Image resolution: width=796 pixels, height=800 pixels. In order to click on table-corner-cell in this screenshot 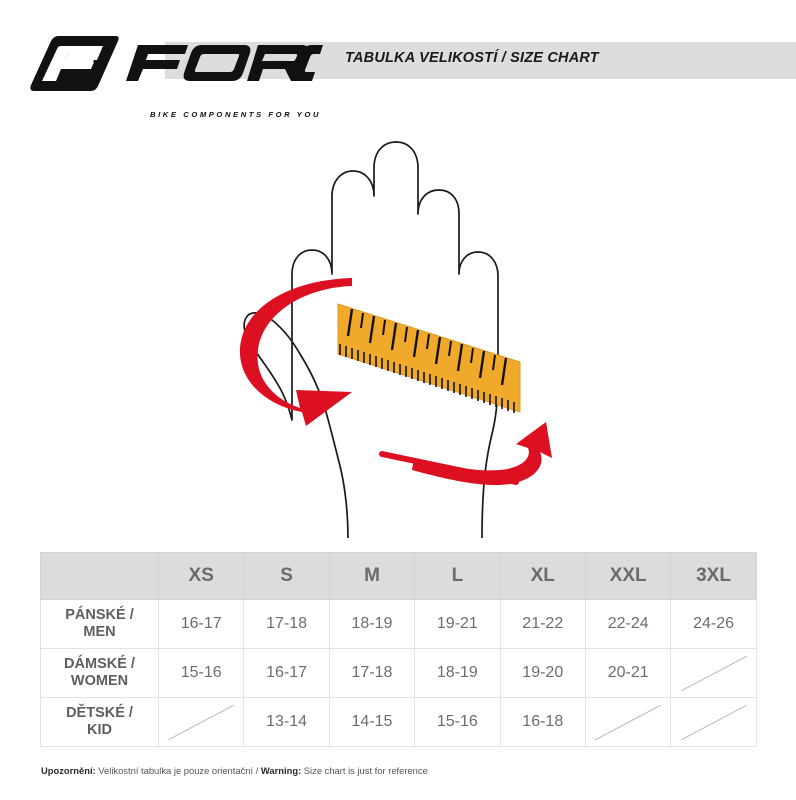, I will do `click(99, 576)`.